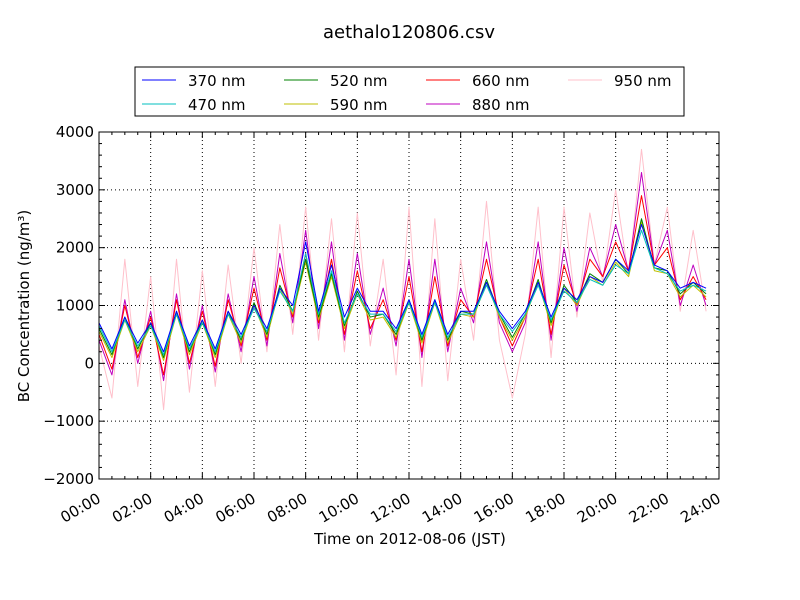  I want to click on y-tick-labels: −2000 −1000 0 1000 2000 3000 4000, so click(68, 305).